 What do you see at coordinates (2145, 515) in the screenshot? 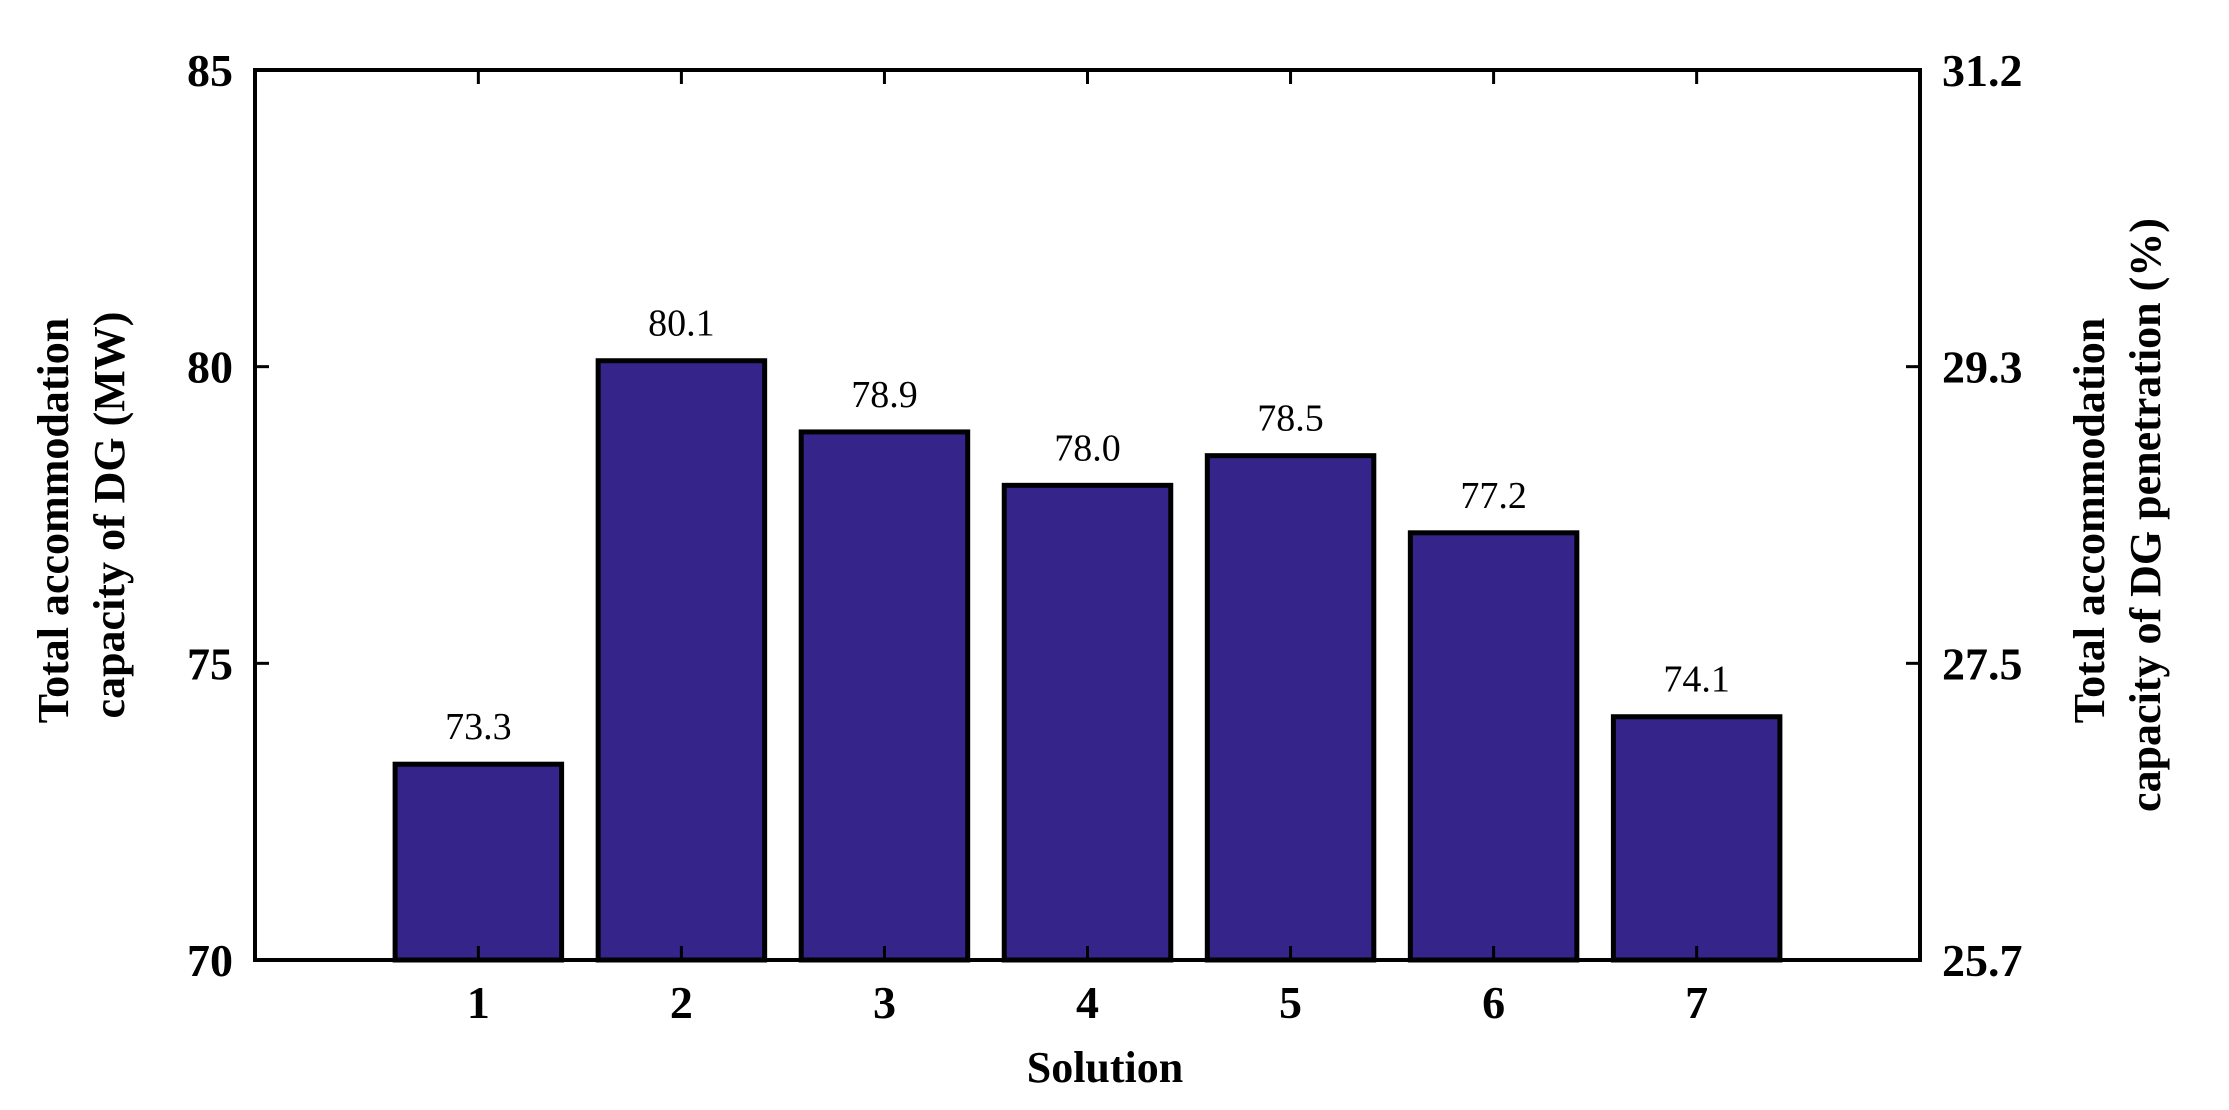
I see `right-axis-title-line-2: capacity of DG penetration (%)` at bounding box center [2145, 515].